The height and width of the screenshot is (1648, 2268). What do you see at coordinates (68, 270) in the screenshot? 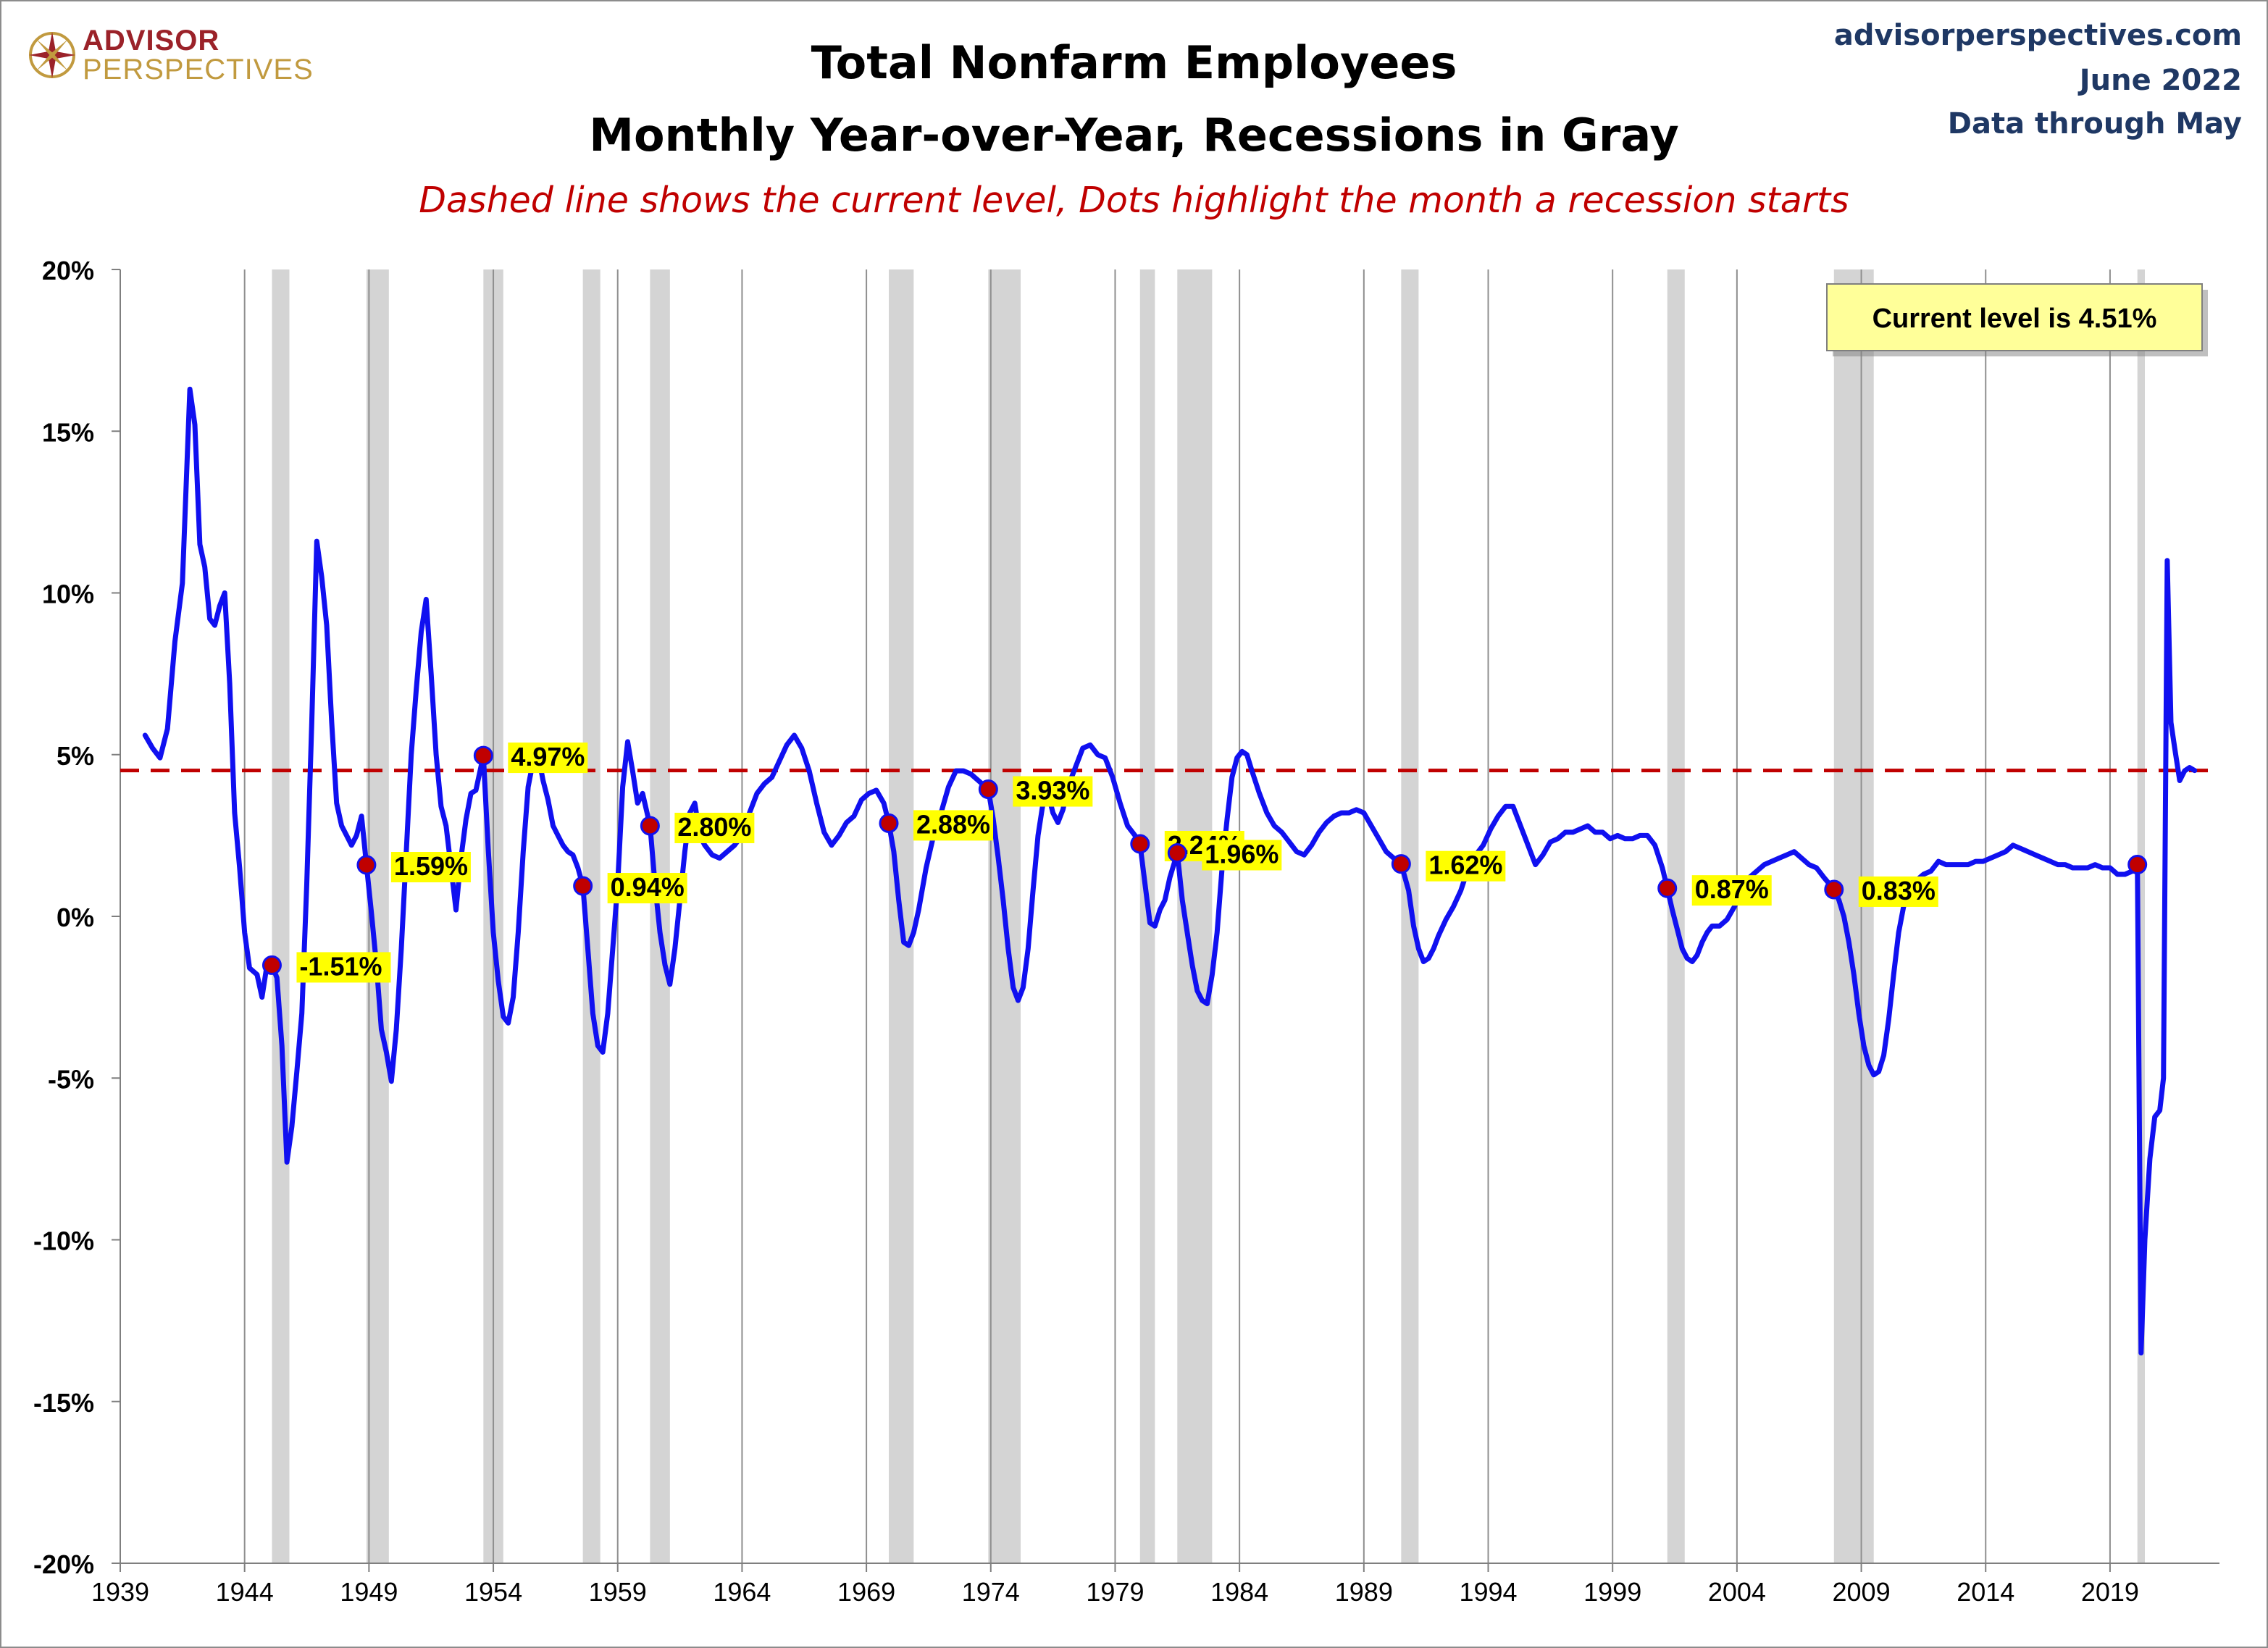
I see `y-tick-label: 20%` at bounding box center [68, 270].